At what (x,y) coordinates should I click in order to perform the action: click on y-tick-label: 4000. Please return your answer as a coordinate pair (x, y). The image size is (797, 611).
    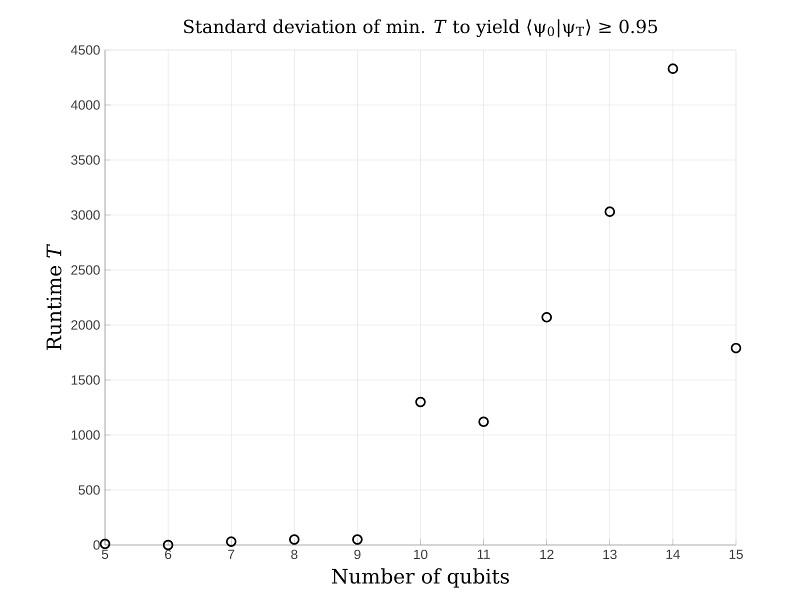
    Looking at the image, I should click on (85, 105).